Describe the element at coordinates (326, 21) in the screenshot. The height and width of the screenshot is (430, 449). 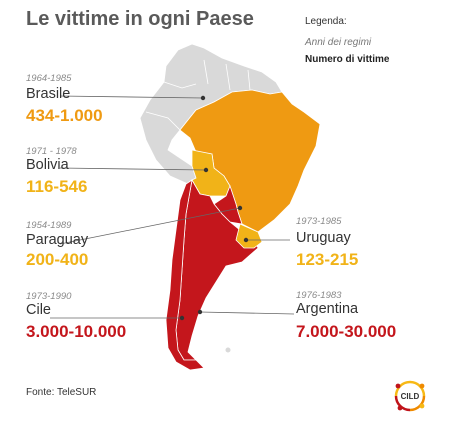
I see `legend-title: Legenda:` at that location.